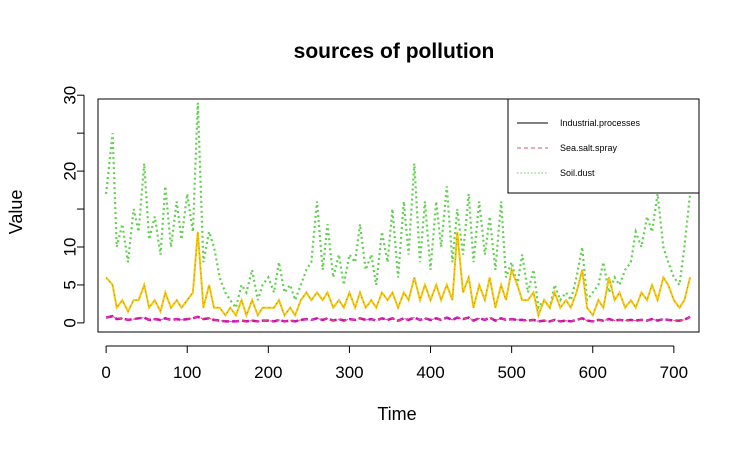  What do you see at coordinates (70, 322) in the screenshot?
I see `y-tick-label: 0` at bounding box center [70, 322].